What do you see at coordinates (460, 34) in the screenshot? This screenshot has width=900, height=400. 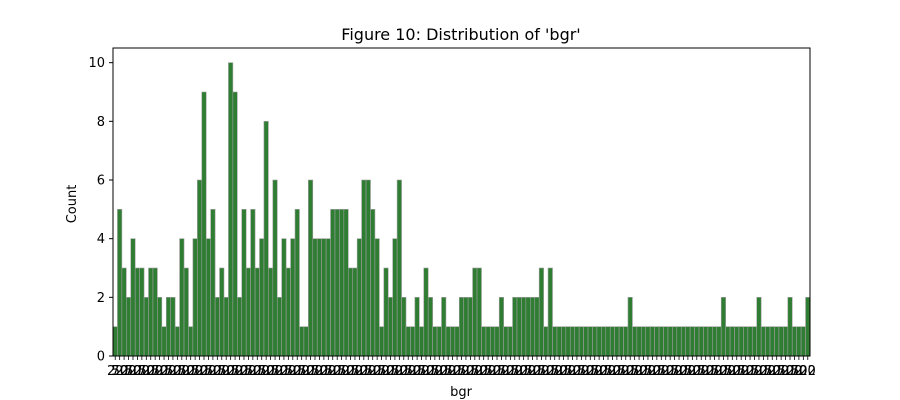 I see `chart-title: Figure 10: Distribution of 'bgr'` at bounding box center [460, 34].